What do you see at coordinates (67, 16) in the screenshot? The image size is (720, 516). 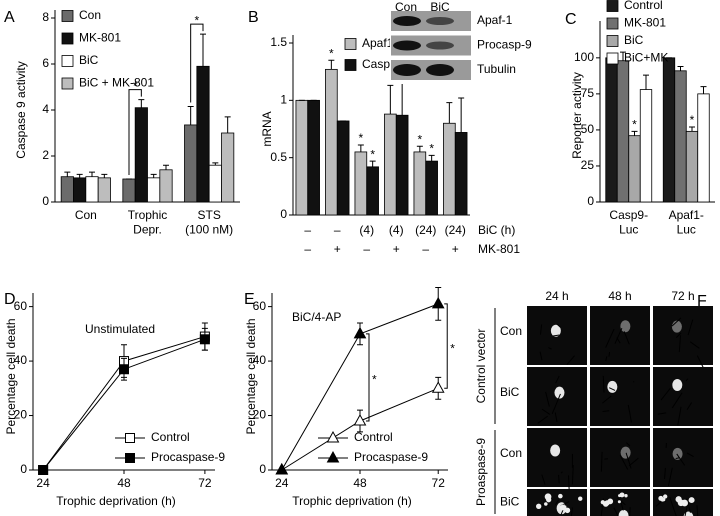 I see `legend-swatch` at bounding box center [67, 16].